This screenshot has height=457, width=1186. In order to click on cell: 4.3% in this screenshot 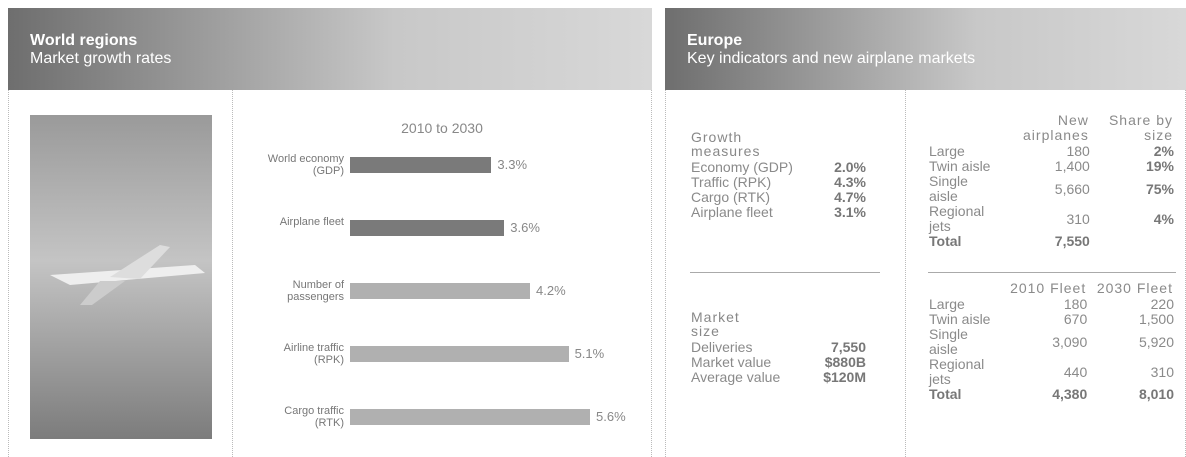, I will do `click(850, 182)`.